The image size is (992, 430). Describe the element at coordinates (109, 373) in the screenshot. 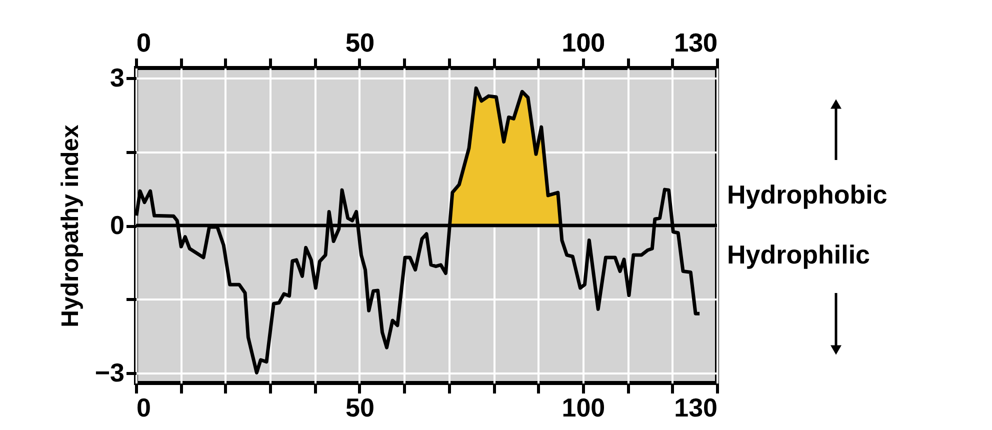

I see `y-tick-label: −3` at that location.